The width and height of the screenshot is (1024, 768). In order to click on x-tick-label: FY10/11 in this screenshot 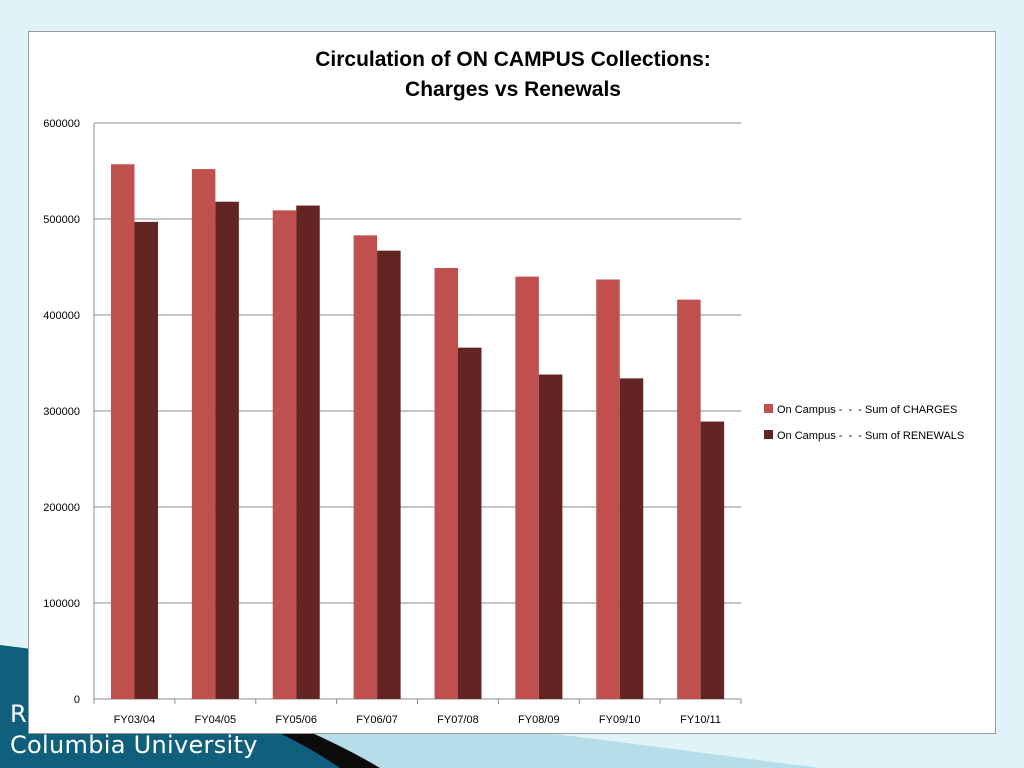, I will do `click(700, 720)`.